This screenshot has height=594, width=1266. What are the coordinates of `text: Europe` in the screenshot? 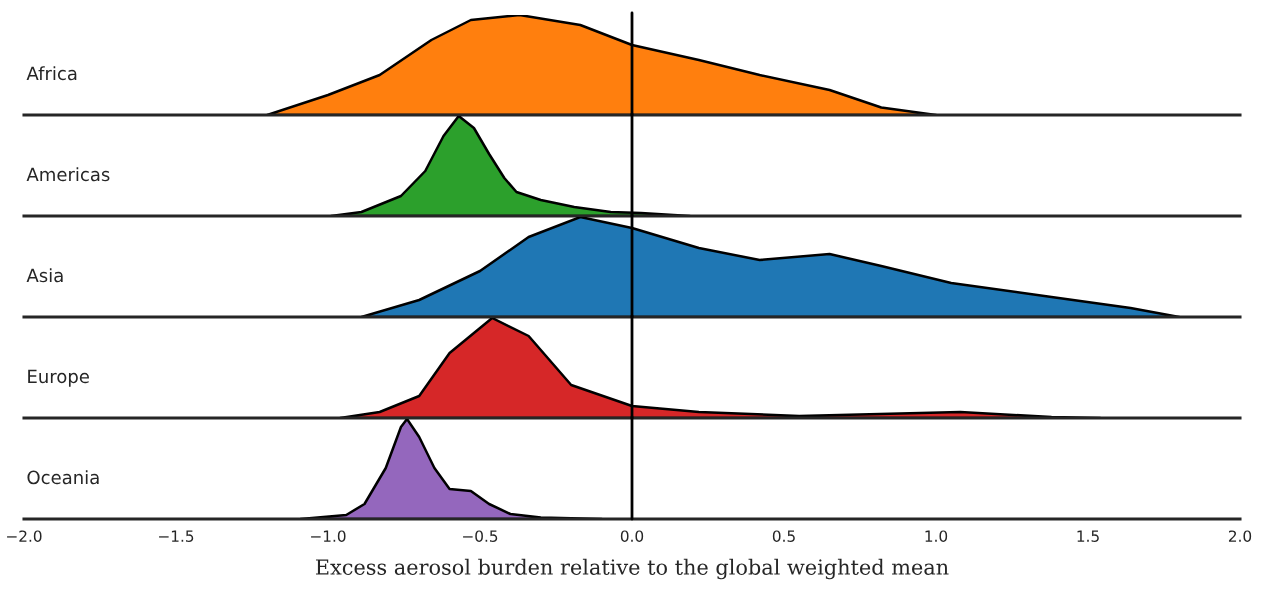 It's located at (58, 378).